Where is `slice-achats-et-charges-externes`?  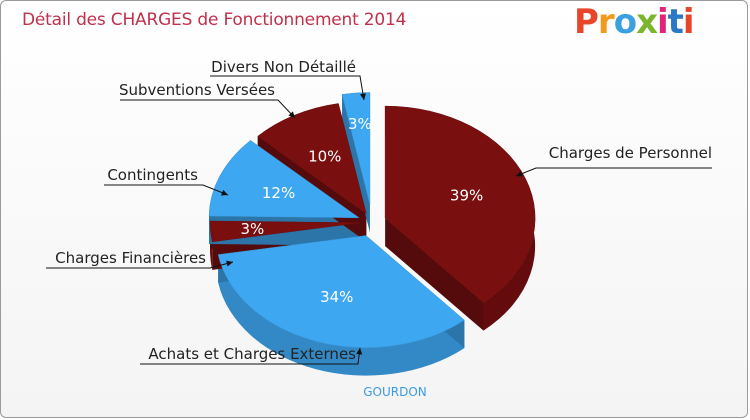 slice-achats-et-charges-externes is located at coordinates (341, 291).